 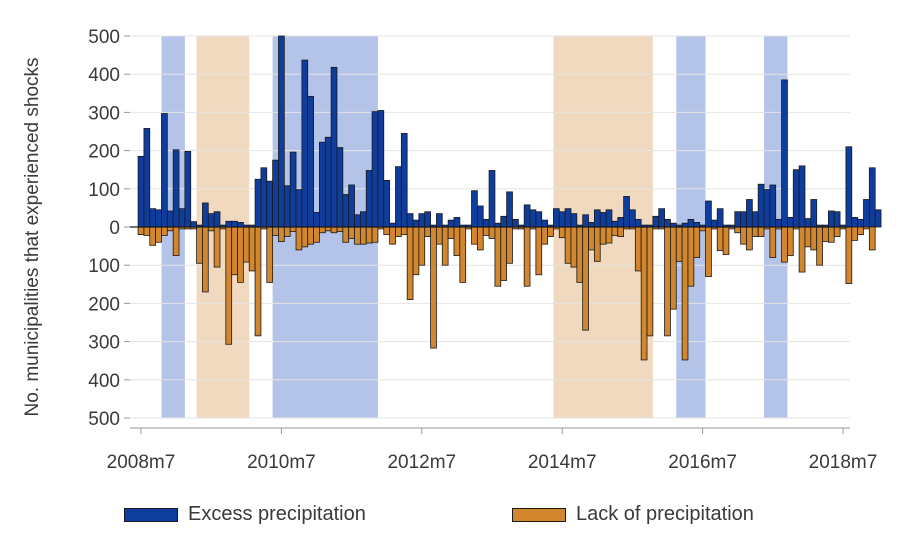 What do you see at coordinates (633, 514) in the screenshot?
I see `legend-item-lack: Lack of precipitation` at bounding box center [633, 514].